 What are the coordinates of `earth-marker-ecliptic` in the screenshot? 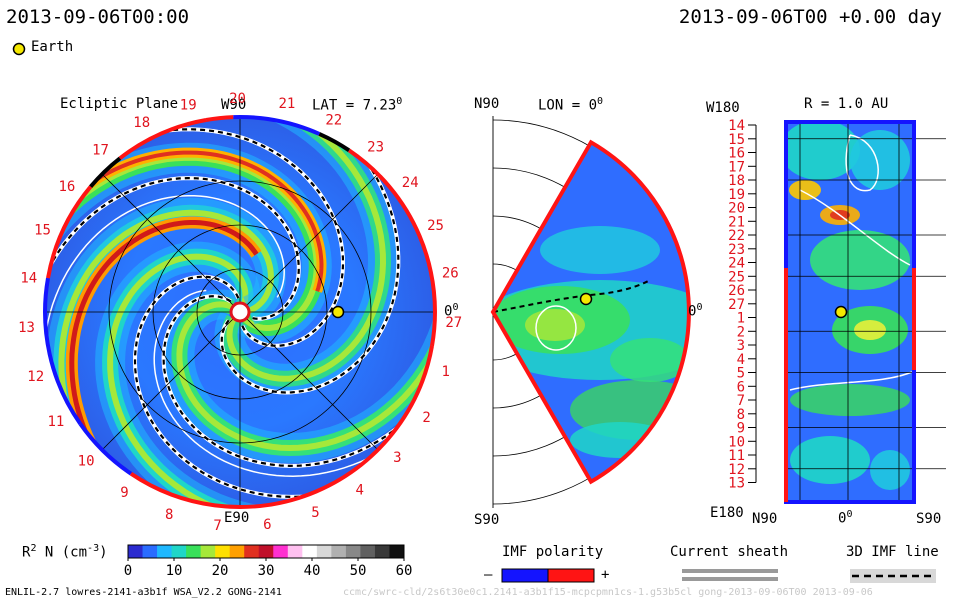 It's located at (338, 312).